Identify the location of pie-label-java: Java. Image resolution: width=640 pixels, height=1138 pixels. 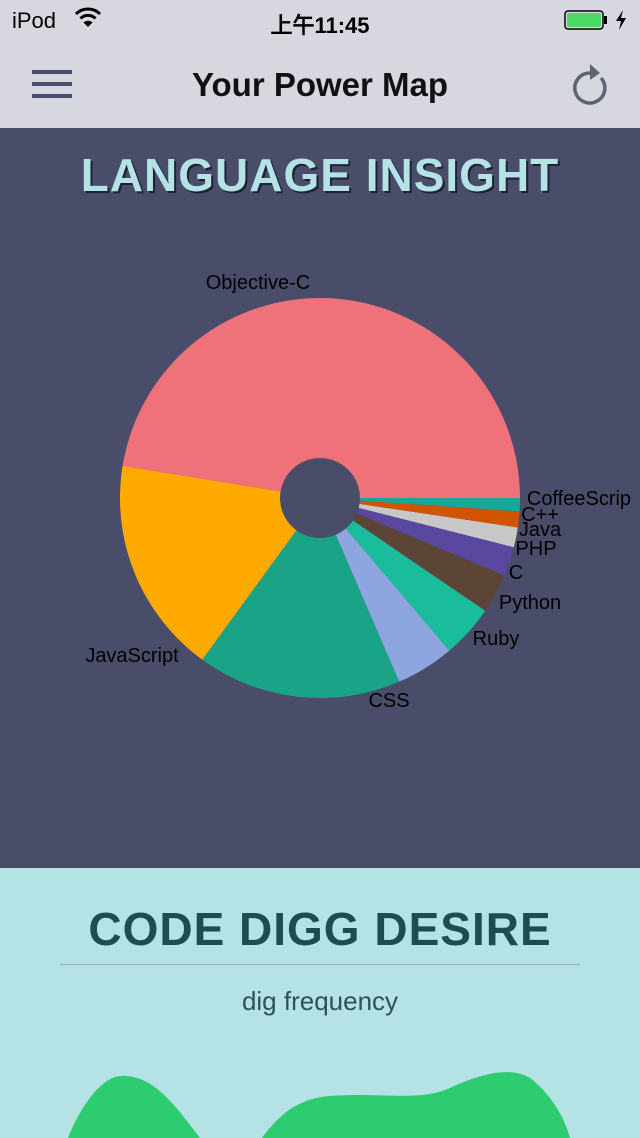
(540, 530).